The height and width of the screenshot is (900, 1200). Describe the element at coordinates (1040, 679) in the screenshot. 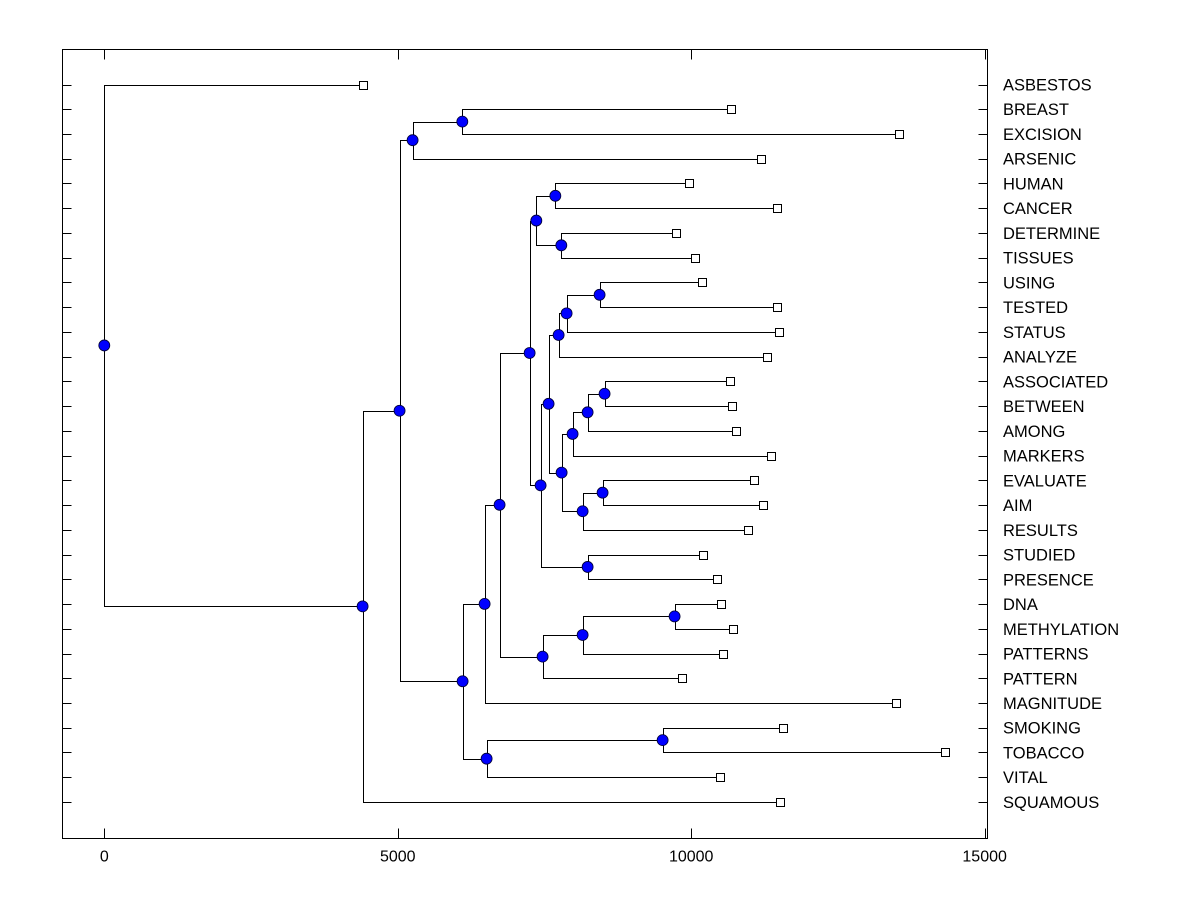

I see `leaf-label: PATTERN` at that location.